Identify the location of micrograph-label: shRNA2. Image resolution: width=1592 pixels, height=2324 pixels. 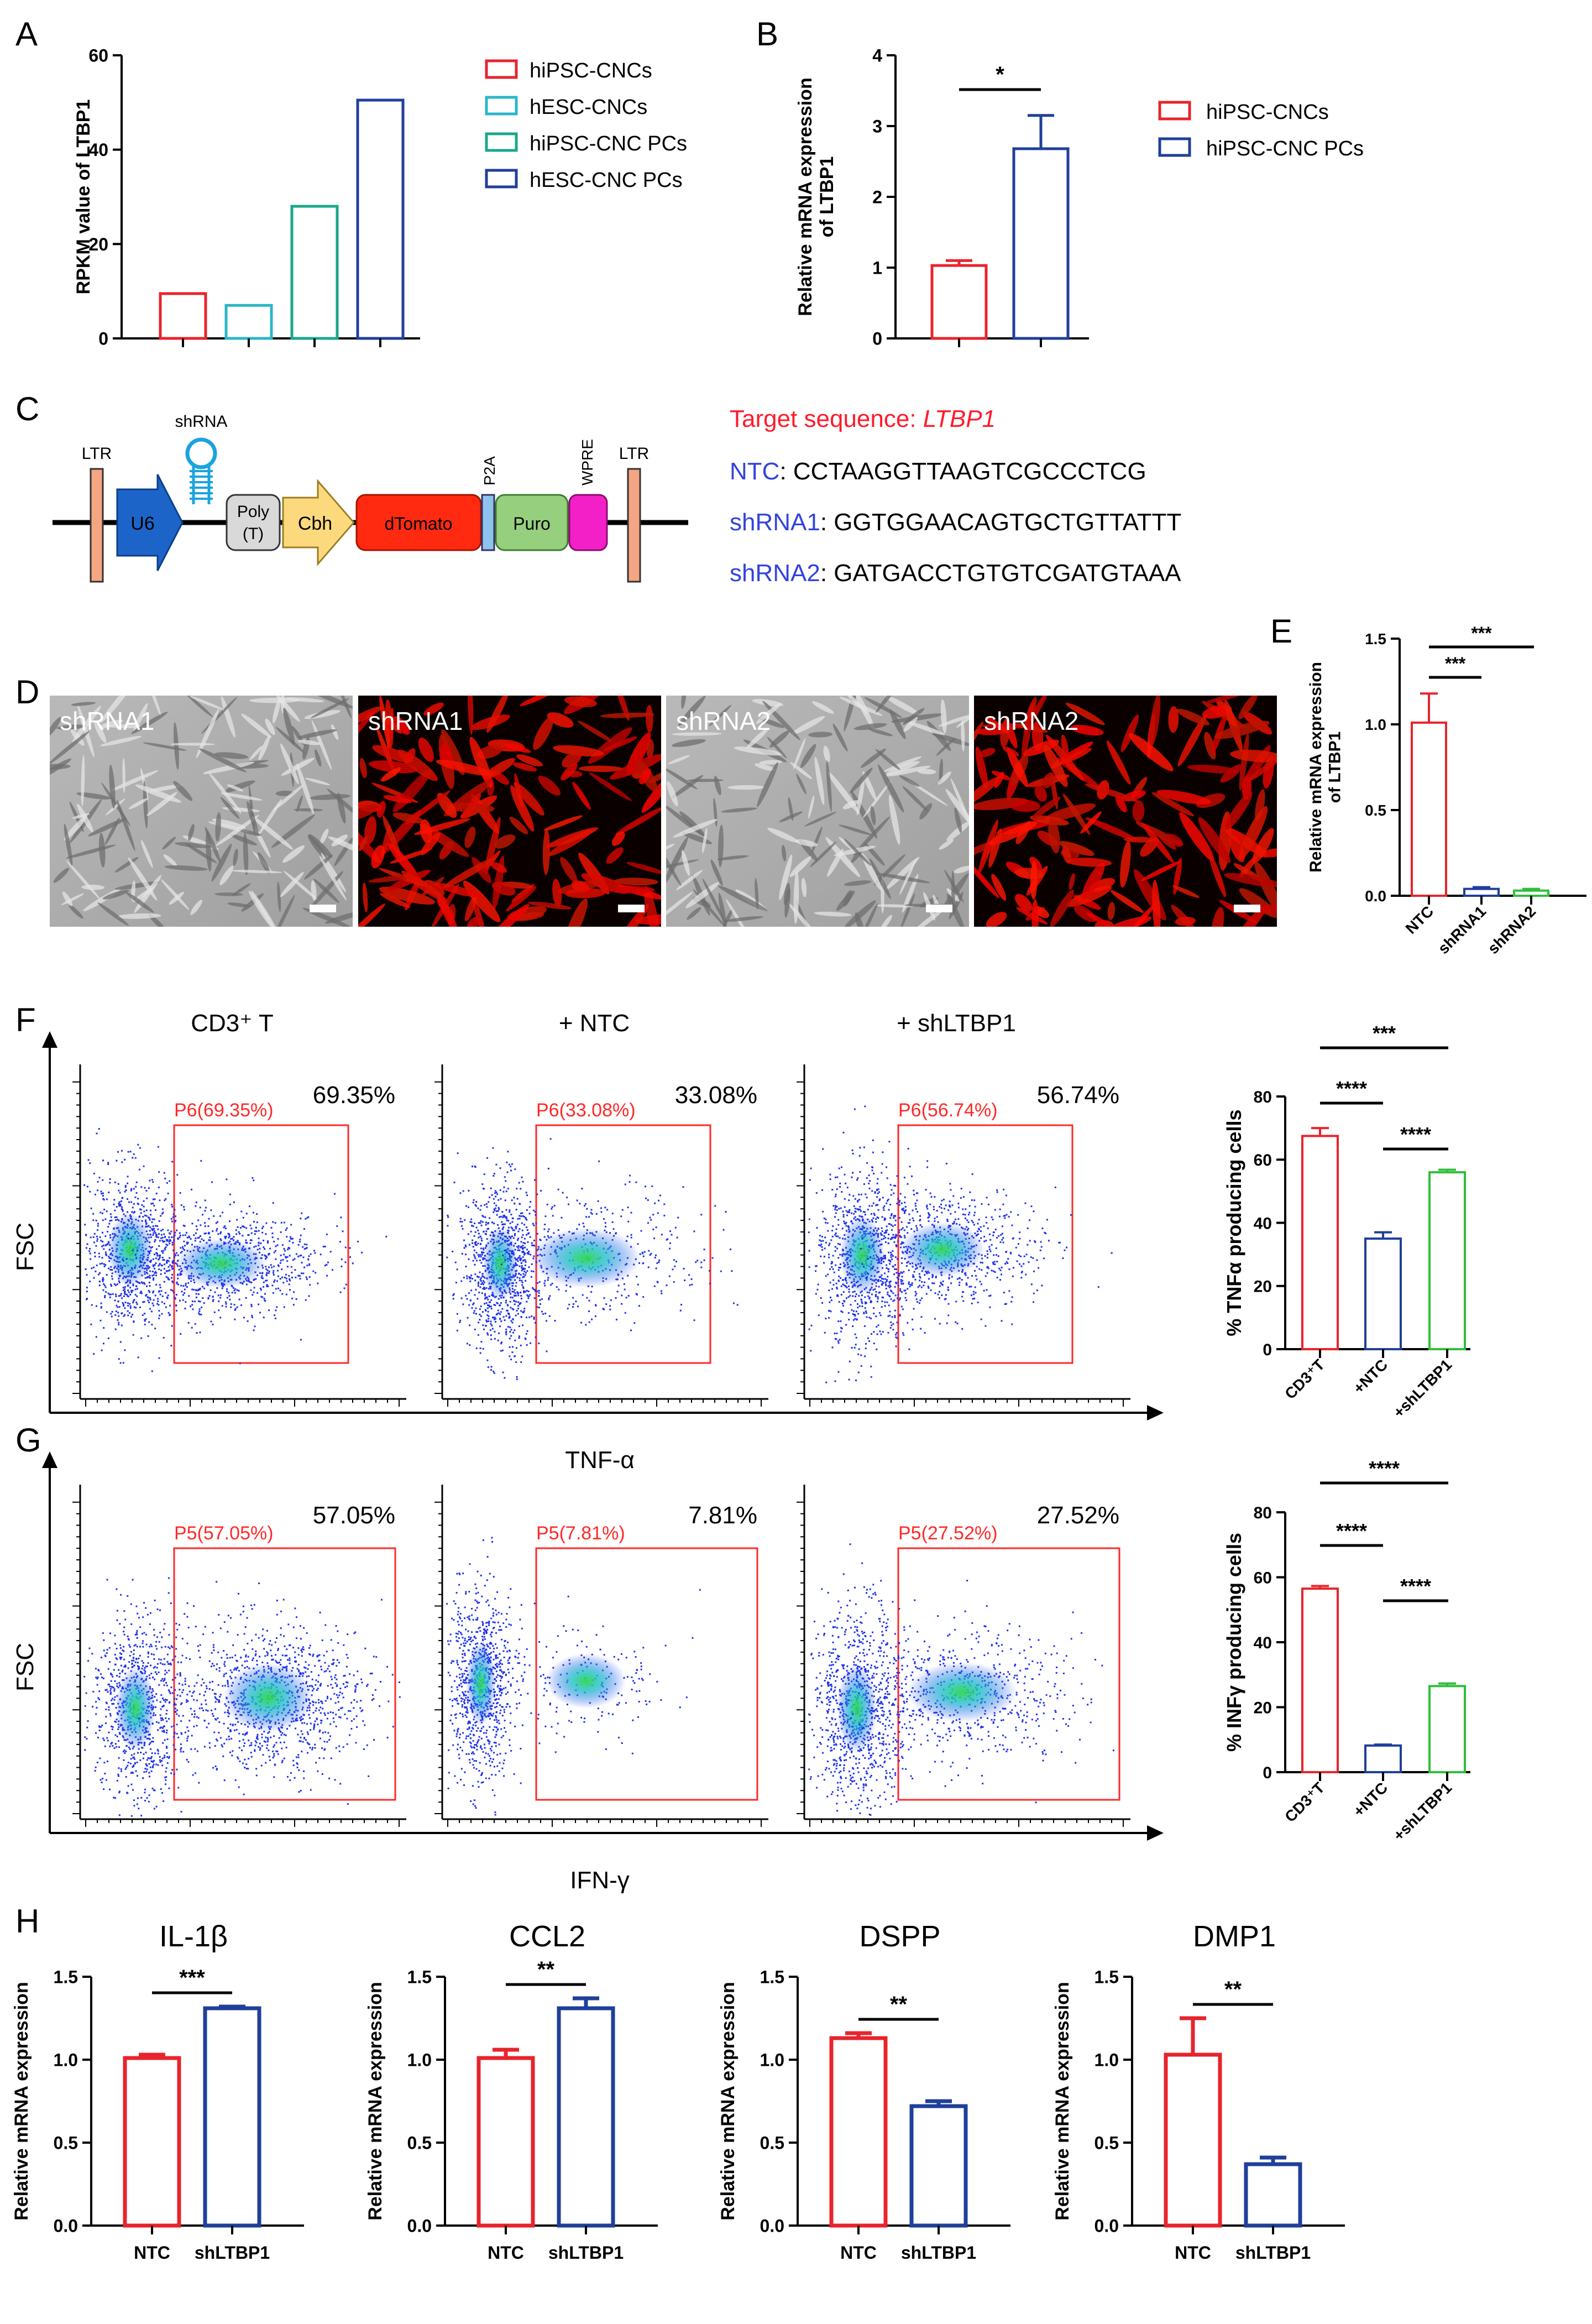
(1031, 721).